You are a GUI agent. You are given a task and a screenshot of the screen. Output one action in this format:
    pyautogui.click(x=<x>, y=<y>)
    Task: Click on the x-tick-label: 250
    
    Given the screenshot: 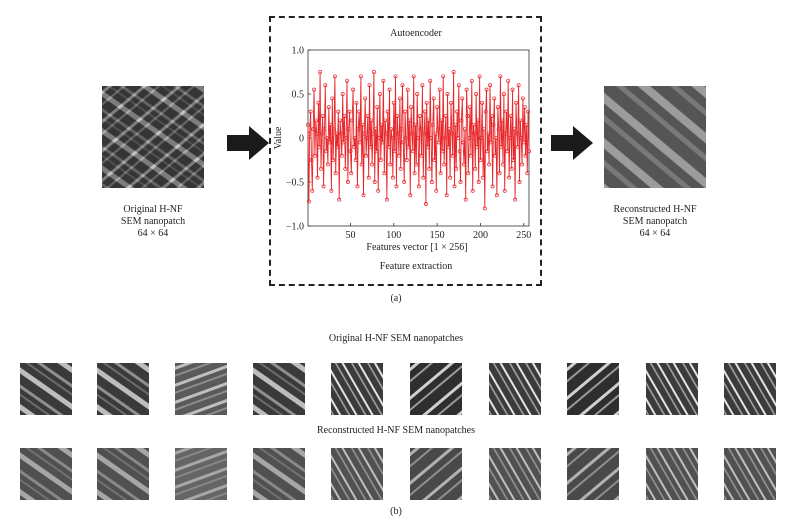 What is the action you would take?
    pyautogui.click(x=523, y=235)
    